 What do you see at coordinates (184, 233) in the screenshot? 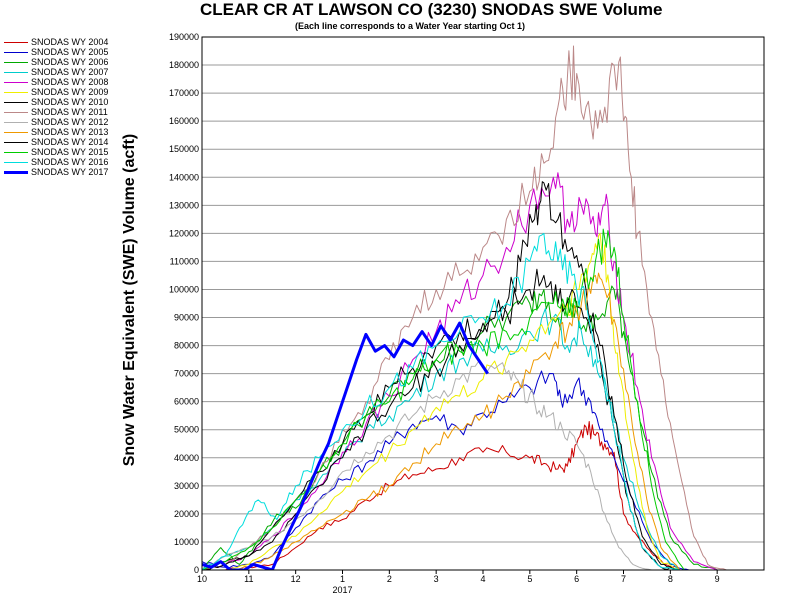
I see `y-tick-label: 120000` at bounding box center [184, 233].